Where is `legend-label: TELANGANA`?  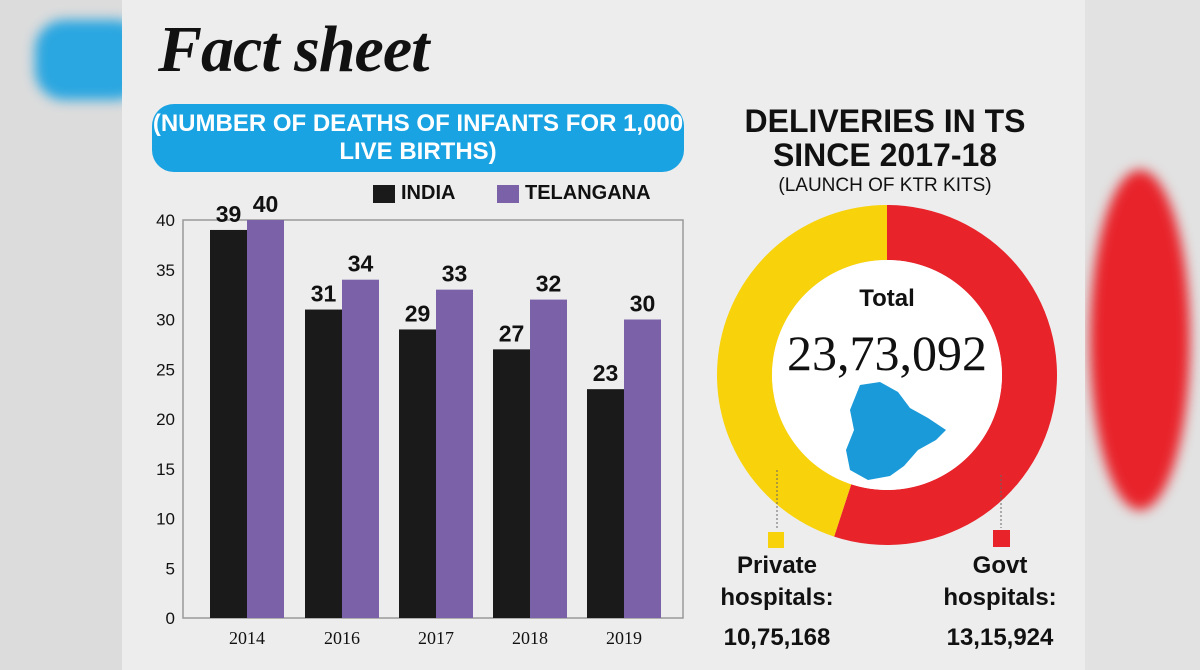 legend-label: TELANGANA is located at coordinates (588, 193).